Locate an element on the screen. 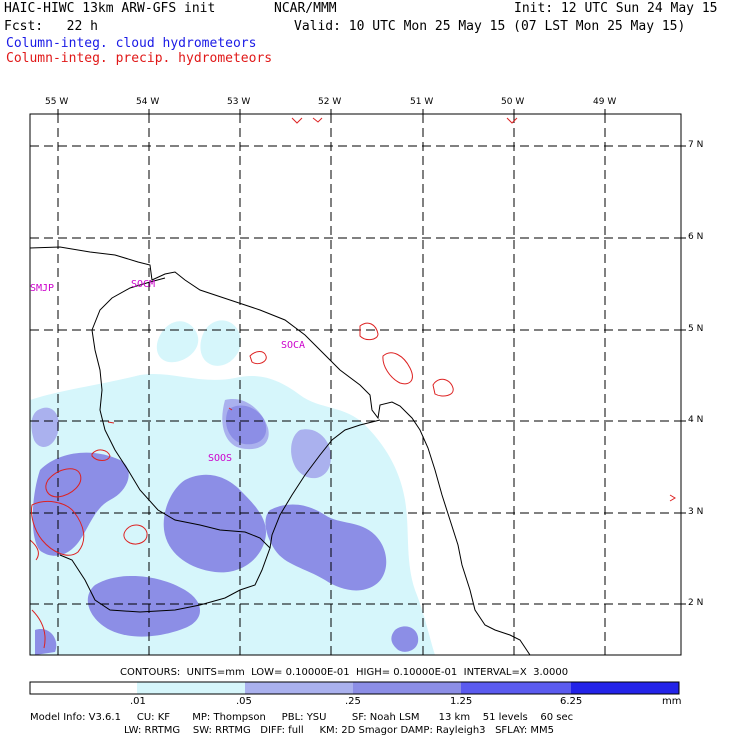  colorbar-tick-3: 1.25 is located at coordinates (461, 701).